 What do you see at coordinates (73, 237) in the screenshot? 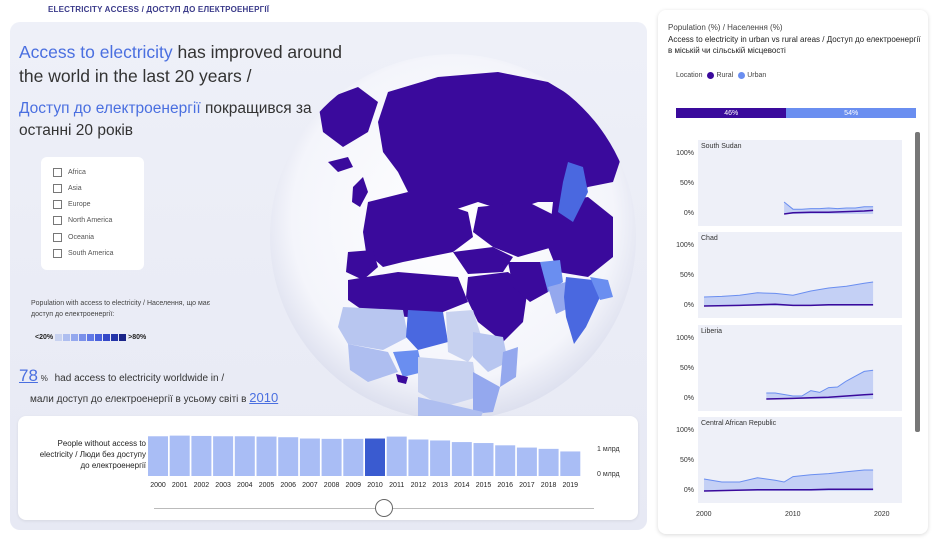
I see `filter-oceania: Oceania` at bounding box center [73, 237].